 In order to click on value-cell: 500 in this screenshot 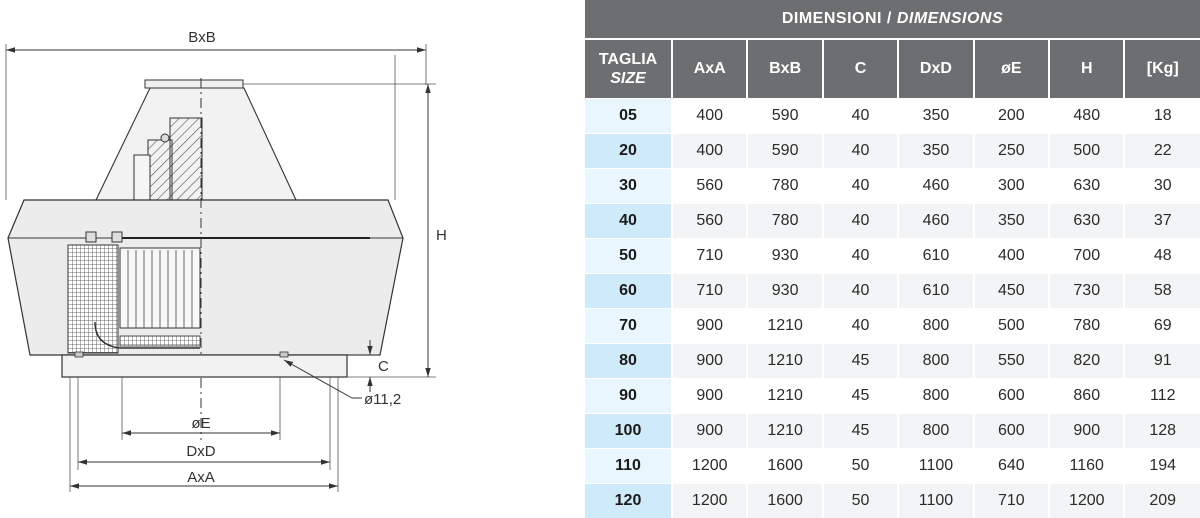, I will do `click(1086, 151)`.